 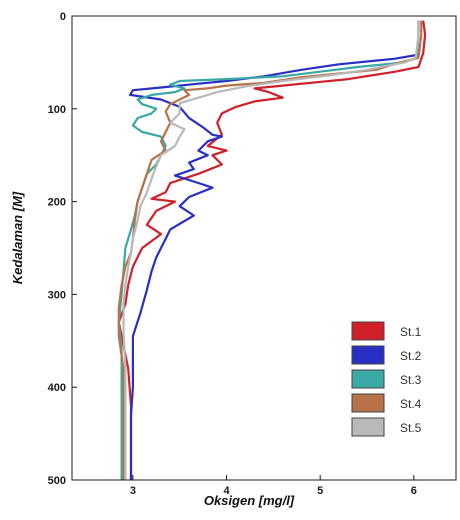 What do you see at coordinates (57, 295) in the screenshot?
I see `y-tick-label: 300` at bounding box center [57, 295].